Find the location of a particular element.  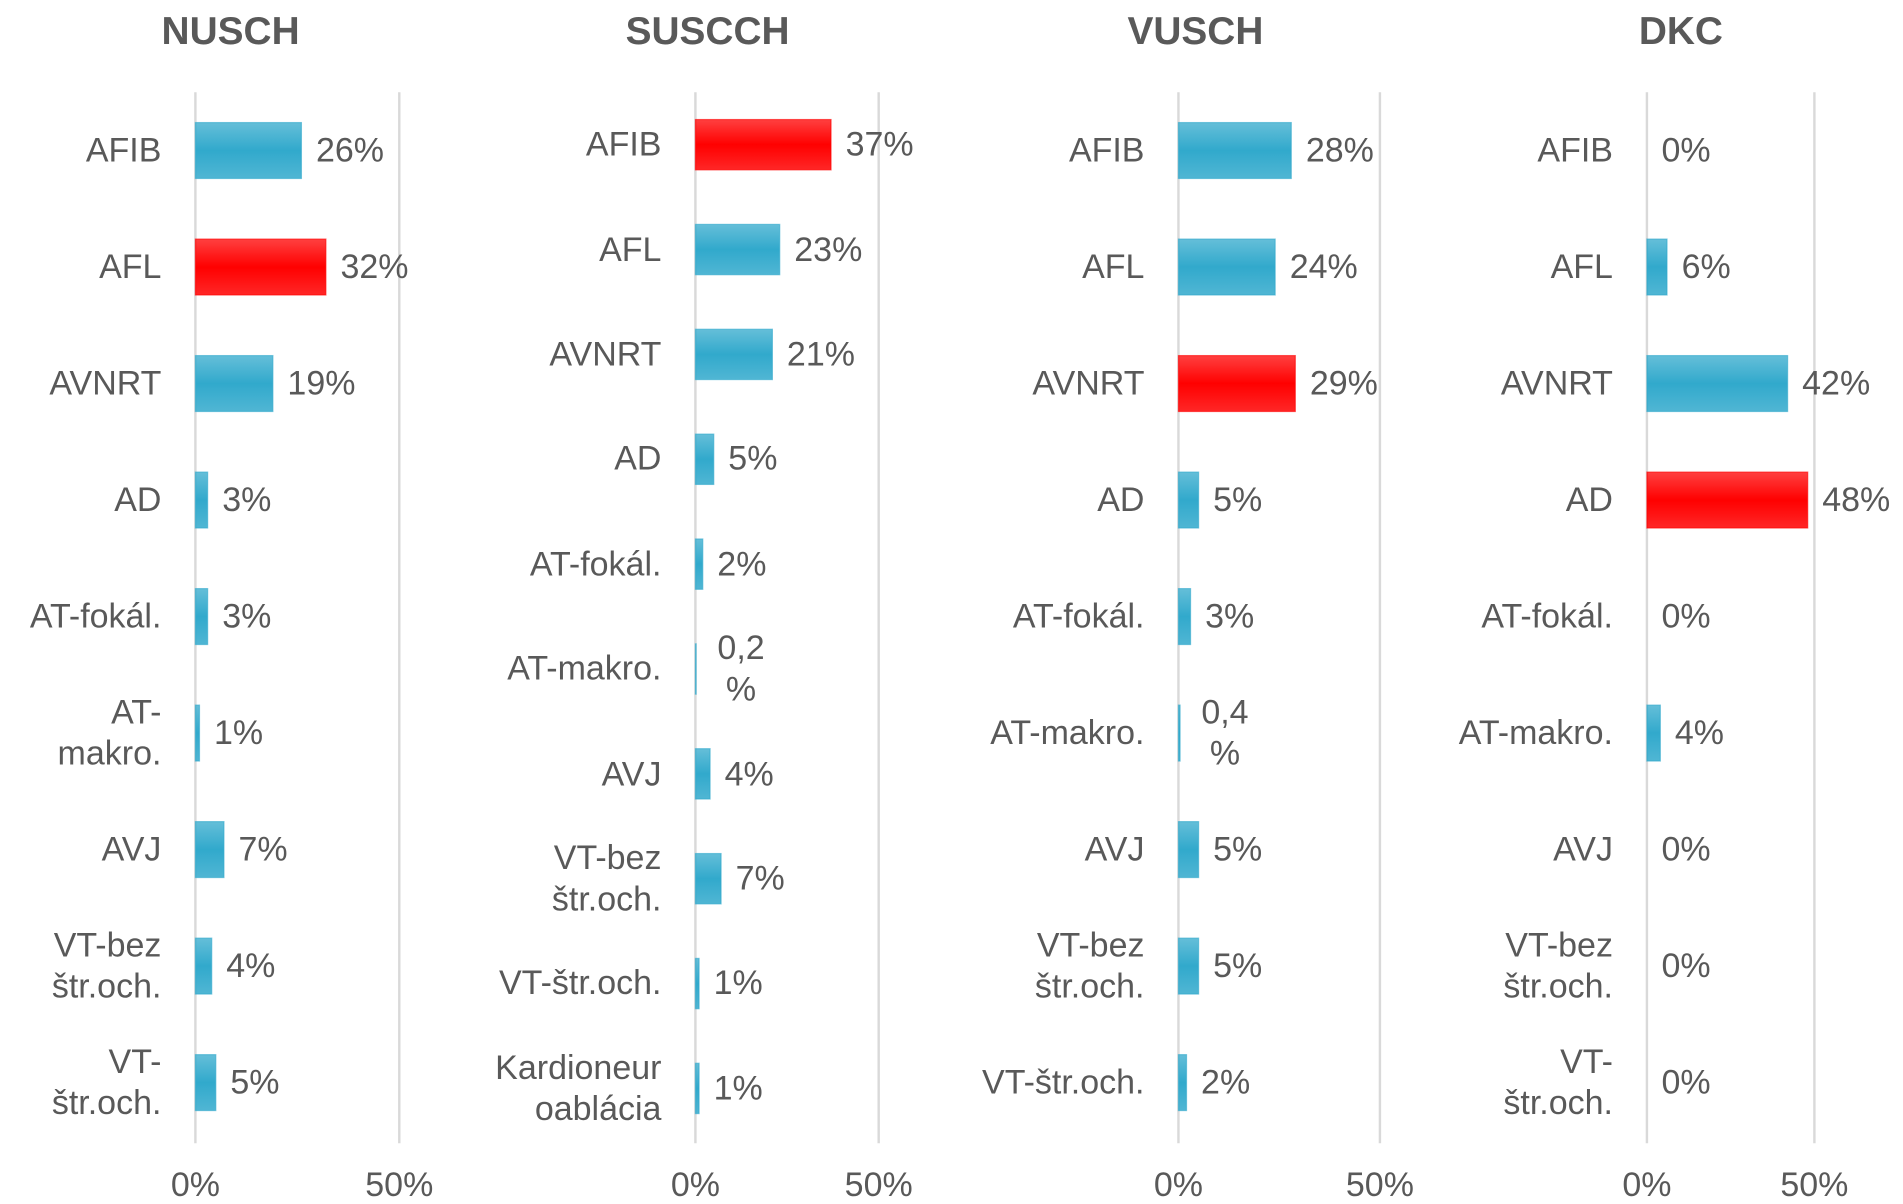

data-label: 6% is located at coordinates (1706, 266).